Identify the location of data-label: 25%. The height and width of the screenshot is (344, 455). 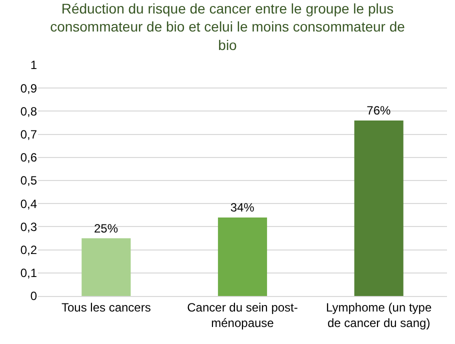
(106, 228).